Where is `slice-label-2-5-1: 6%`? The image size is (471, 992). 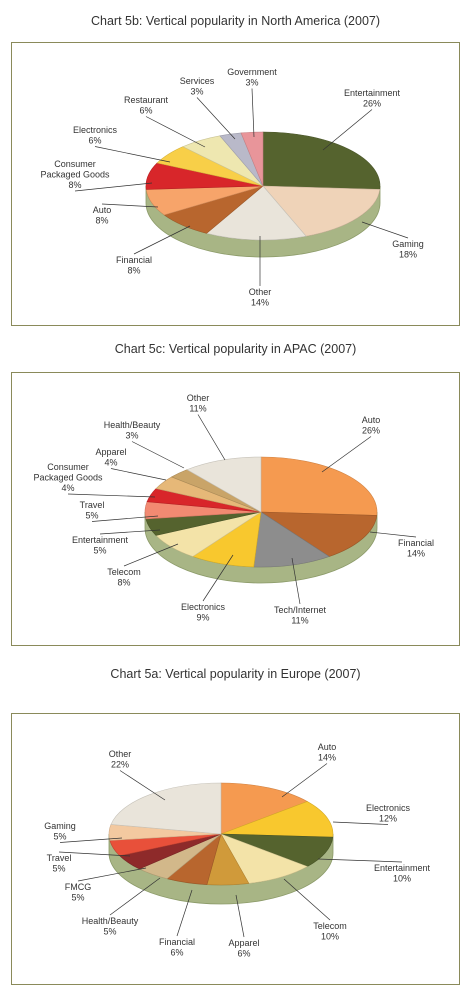 slice-label-2-5-1: 6% is located at coordinates (176, 953).